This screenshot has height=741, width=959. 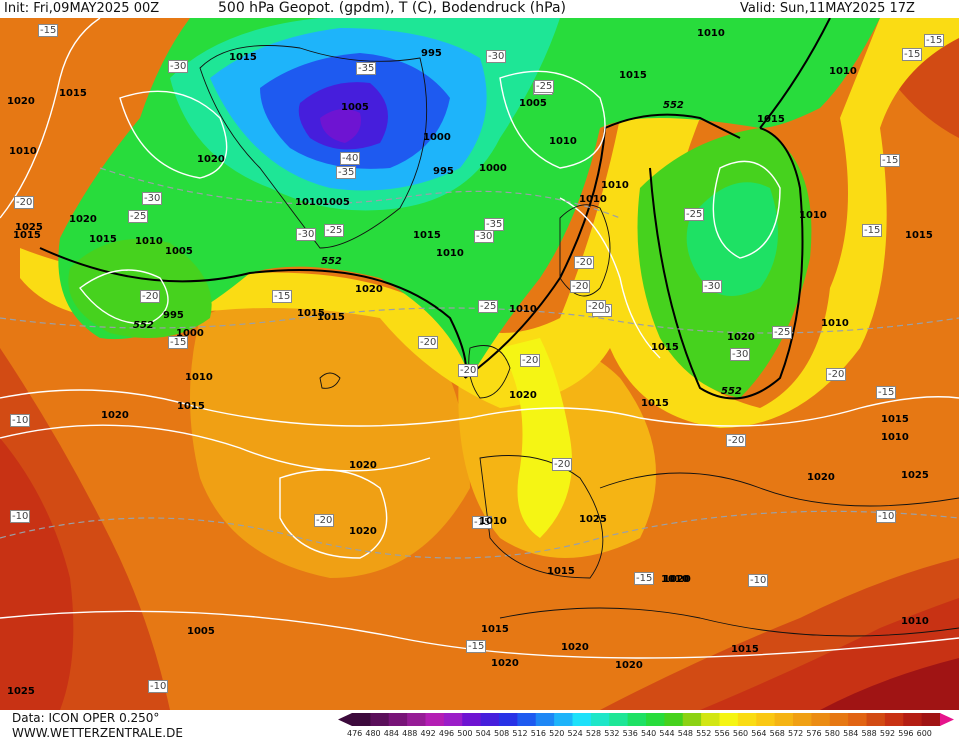 What do you see at coordinates (179, 251) in the screenshot?
I see `pressure-label: 1005` at bounding box center [179, 251].